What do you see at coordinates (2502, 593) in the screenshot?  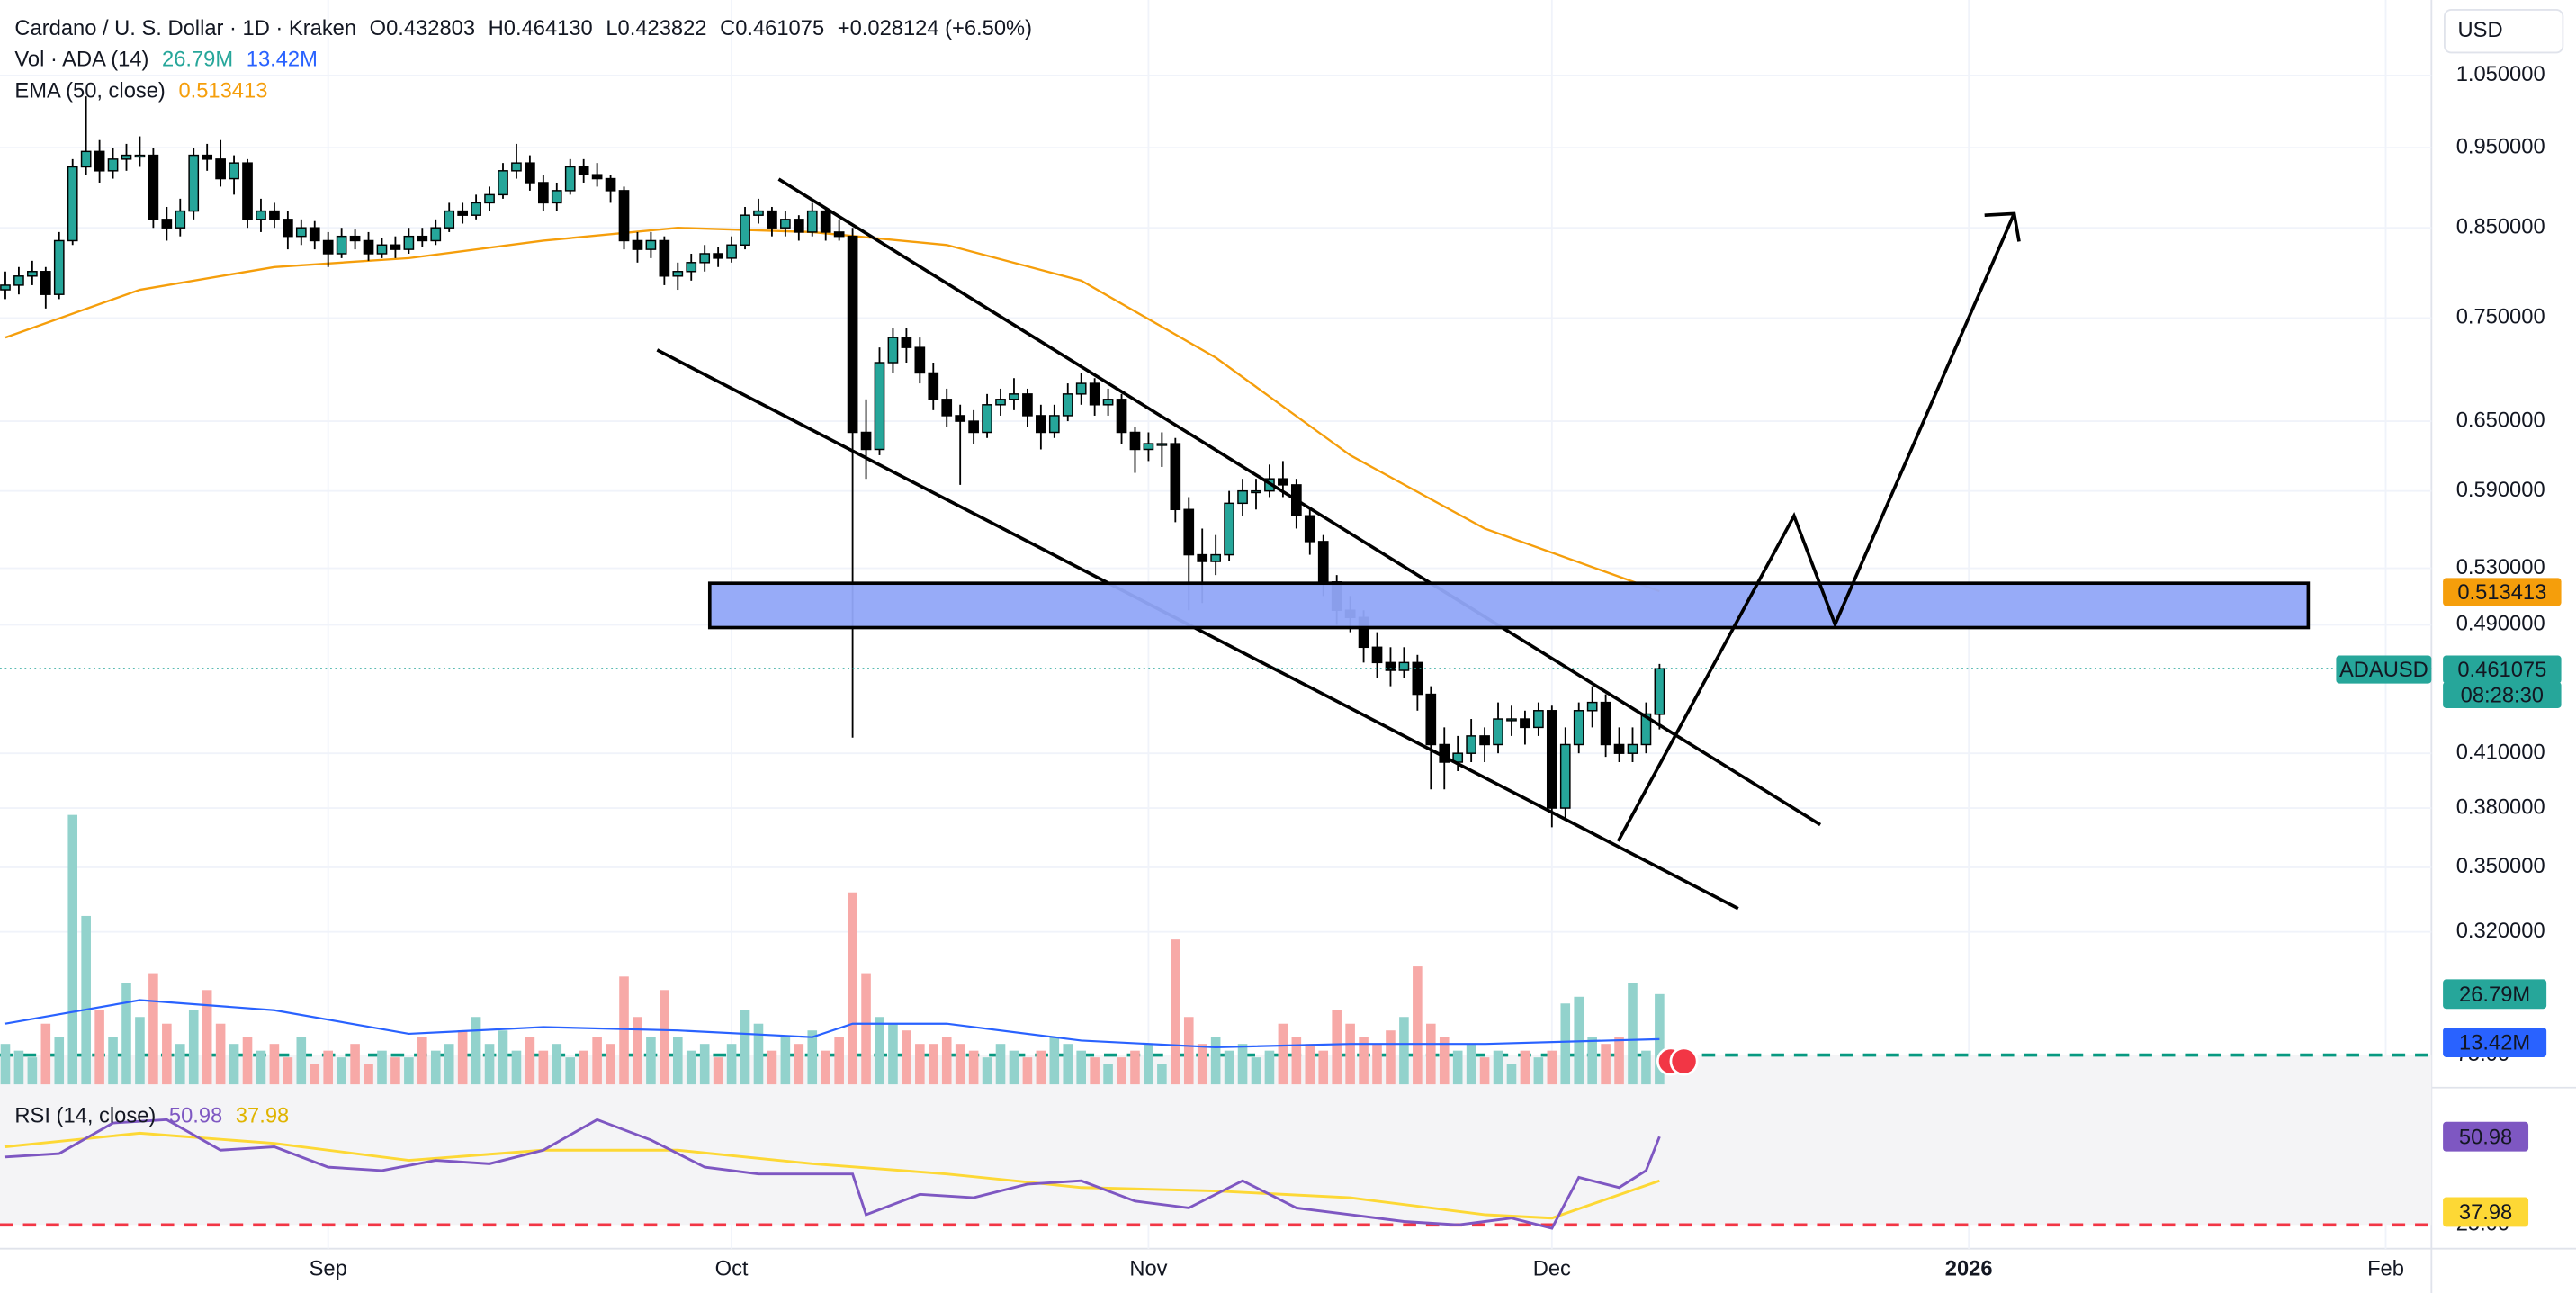 I see `ema-badge: 0.513413` at bounding box center [2502, 593].